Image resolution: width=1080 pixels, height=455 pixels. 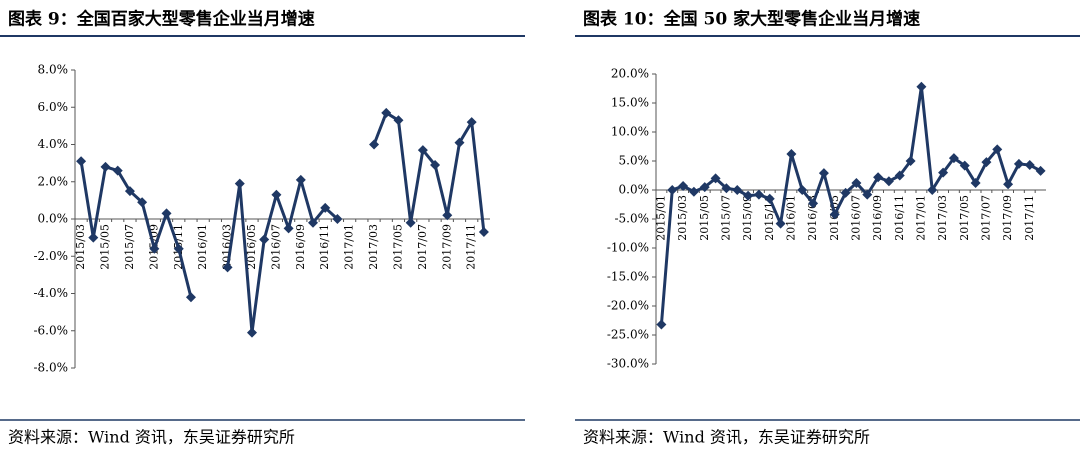 I want to click on y-tick-label: 5.0%, so click(x=634, y=161).